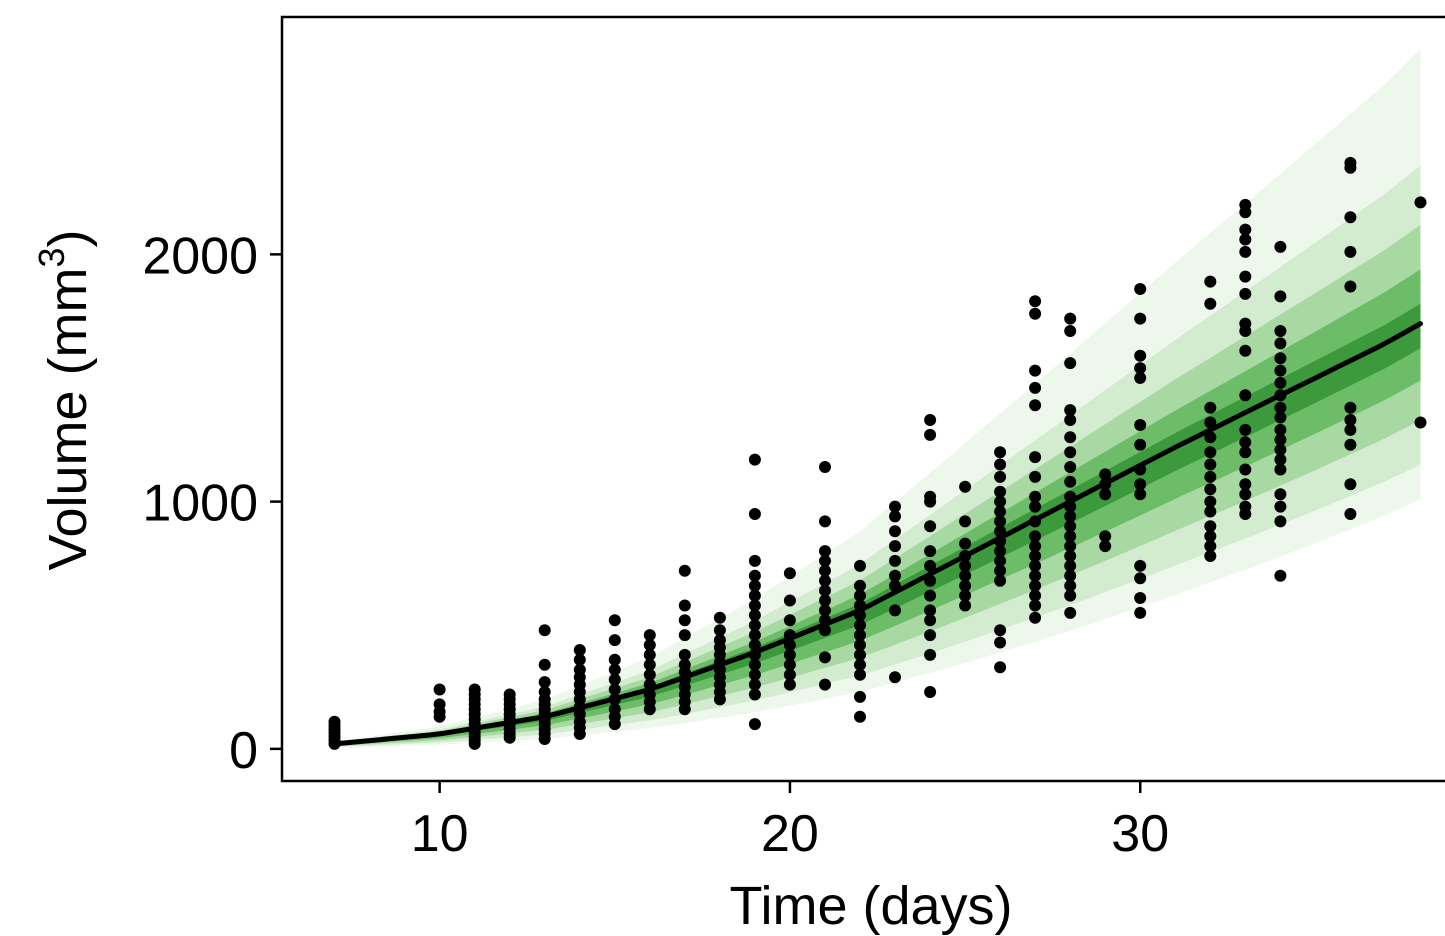 The height and width of the screenshot is (936, 1445). I want to click on y-tick-label: 1000, so click(200, 504).